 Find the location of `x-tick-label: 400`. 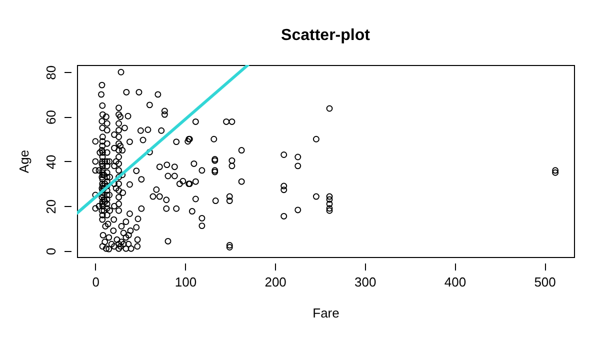

x-tick-label: 400 is located at coordinates (455, 282).